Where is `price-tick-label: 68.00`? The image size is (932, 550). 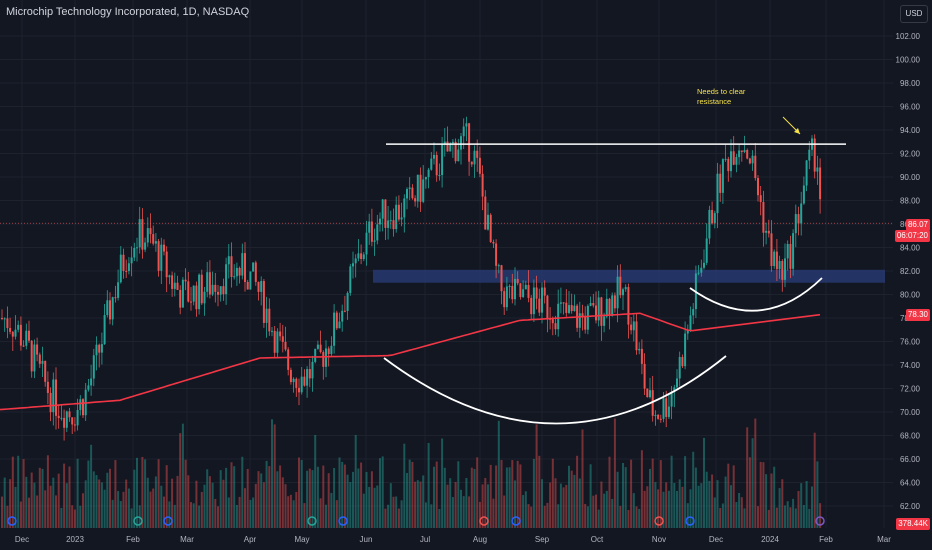
price-tick-label: 68.00 is located at coordinates (910, 436).